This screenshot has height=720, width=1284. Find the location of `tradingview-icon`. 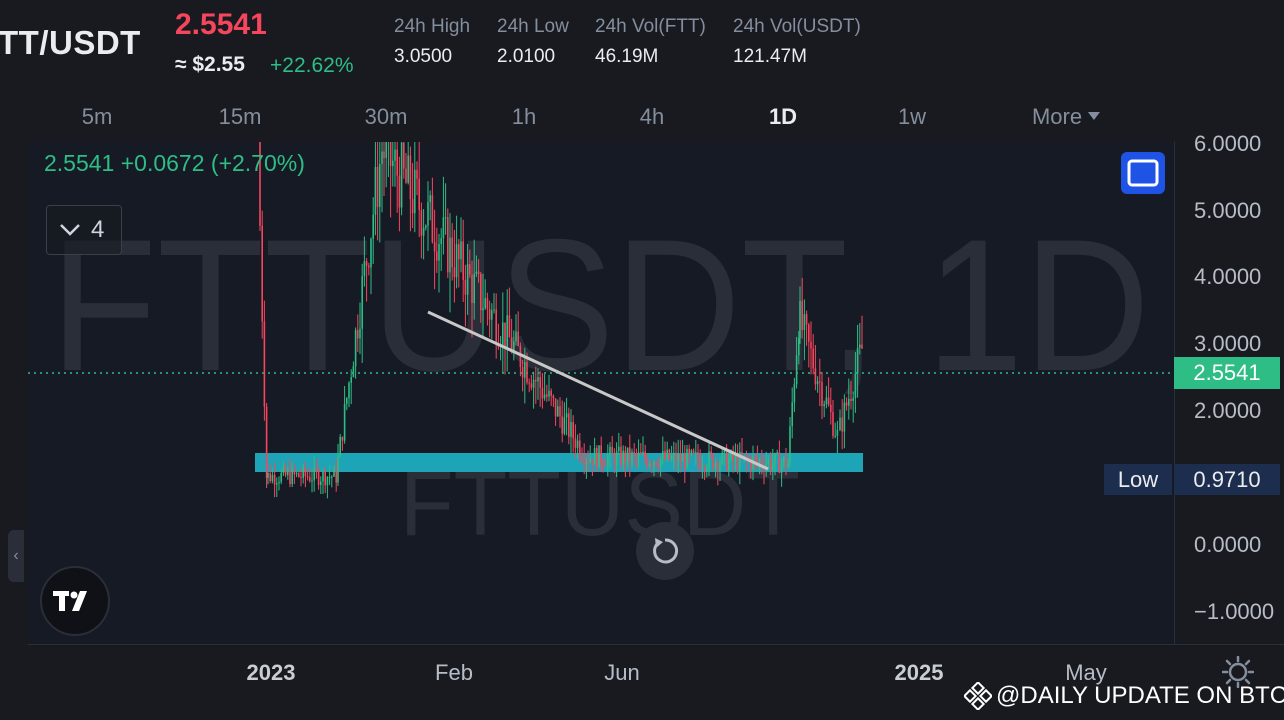

tradingview-icon is located at coordinates (70, 601).